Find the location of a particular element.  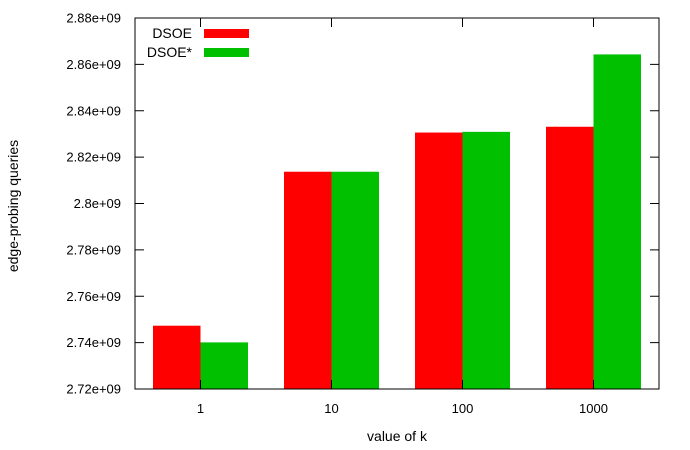

legend-label-dsoe-star: DSOE* is located at coordinates (170, 52).